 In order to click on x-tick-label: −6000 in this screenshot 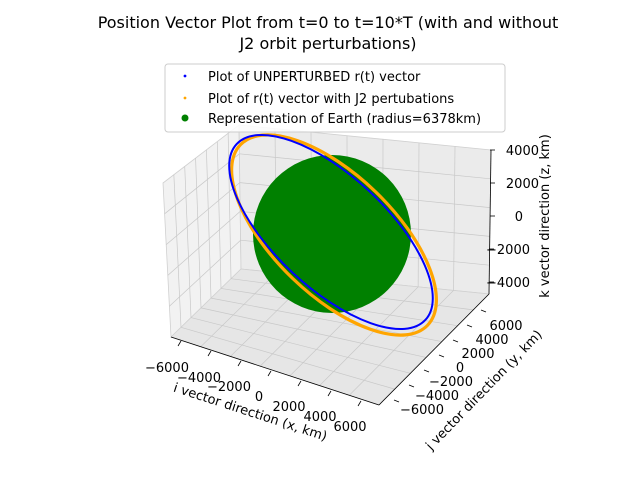, I will do `click(167, 368)`.